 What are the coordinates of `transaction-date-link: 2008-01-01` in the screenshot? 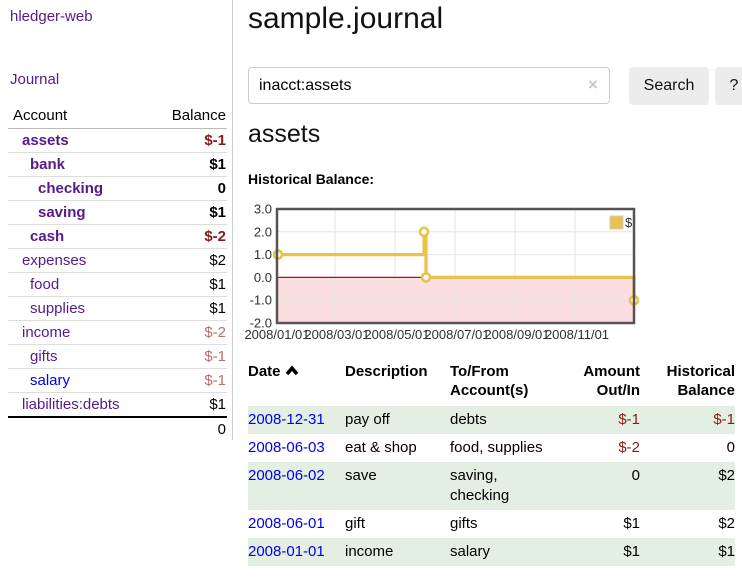 It's located at (286, 551).